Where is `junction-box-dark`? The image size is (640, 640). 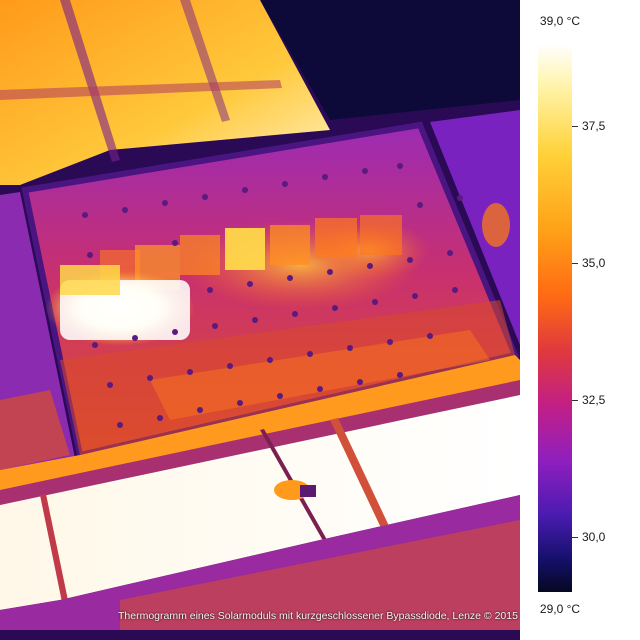
junction-box-dark is located at coordinates (308, 491).